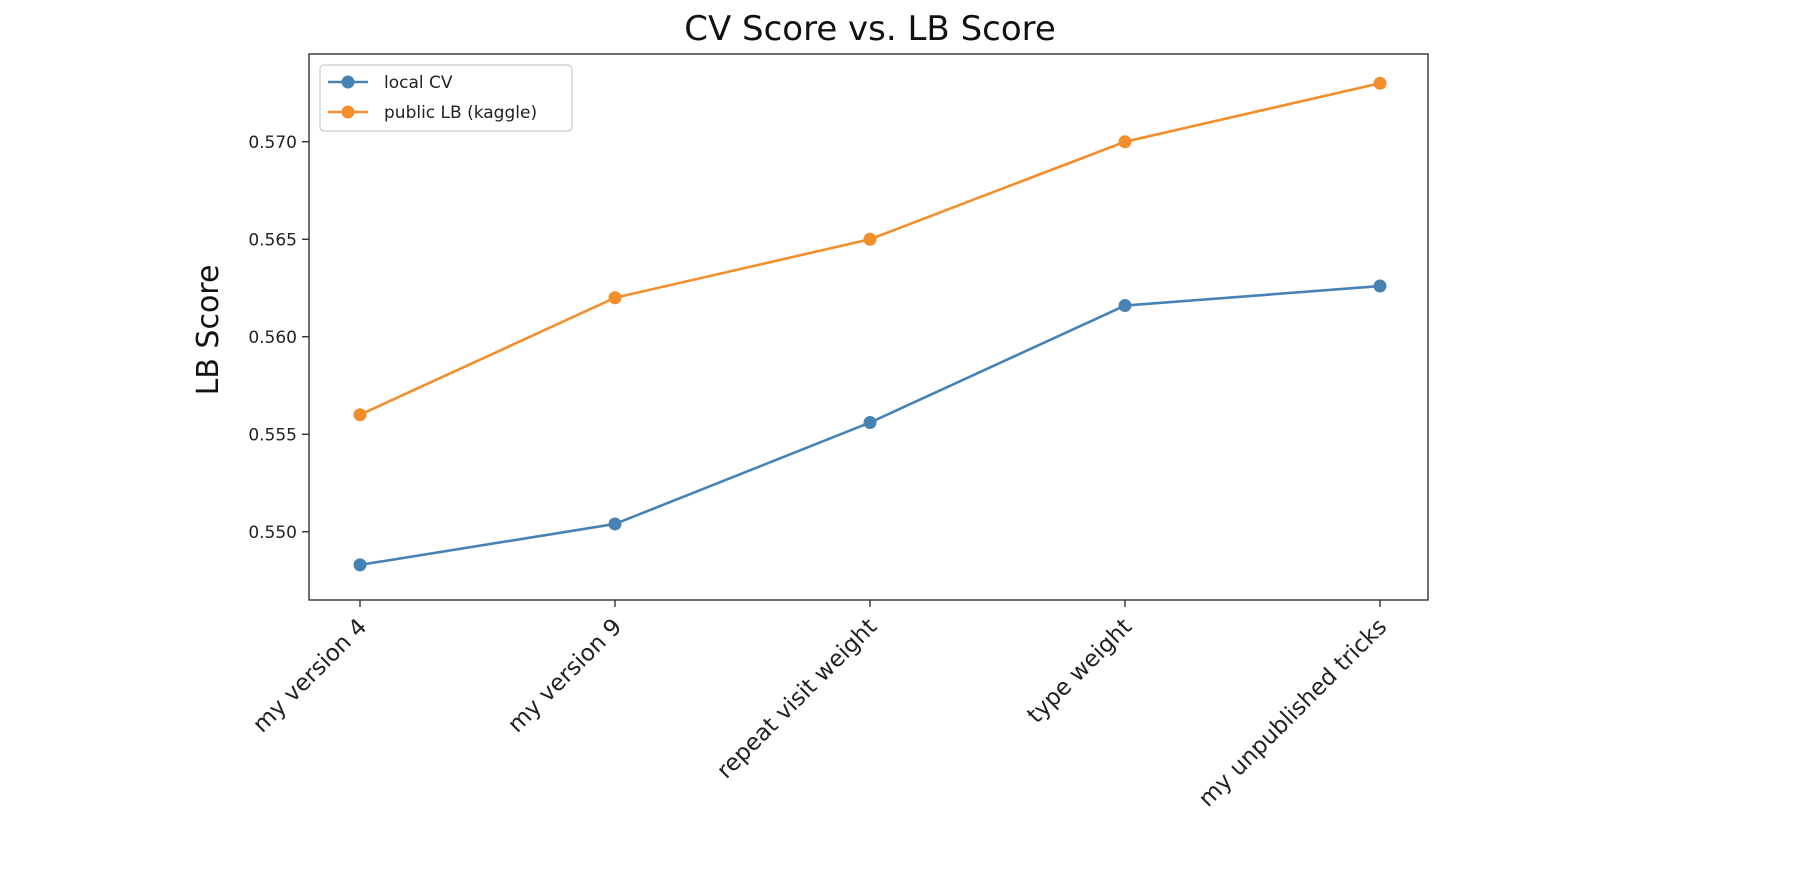 The image size is (1794, 874). What do you see at coordinates (797, 699) in the screenshot?
I see `x-tick-label: repeat visit weight` at bounding box center [797, 699].